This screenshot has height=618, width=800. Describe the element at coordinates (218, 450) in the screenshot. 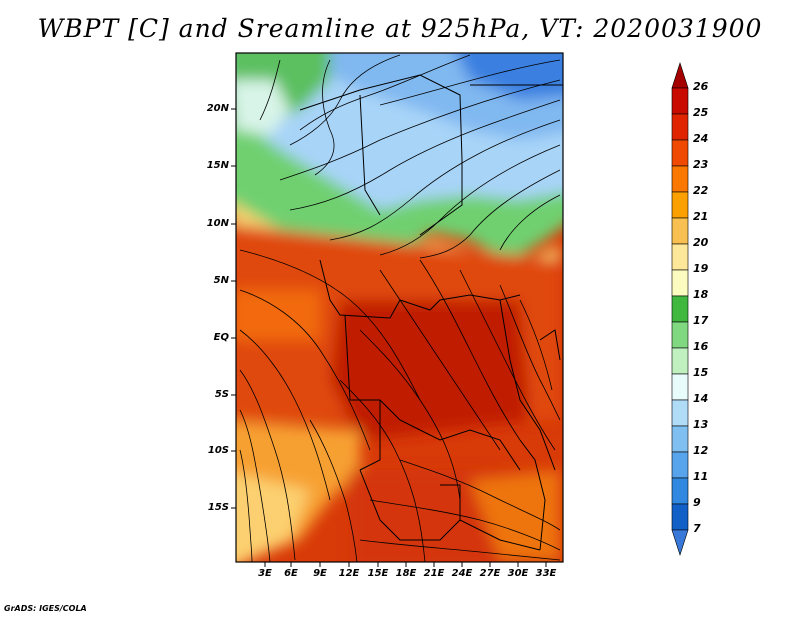

I see `lat-label-10s: 10S` at that location.